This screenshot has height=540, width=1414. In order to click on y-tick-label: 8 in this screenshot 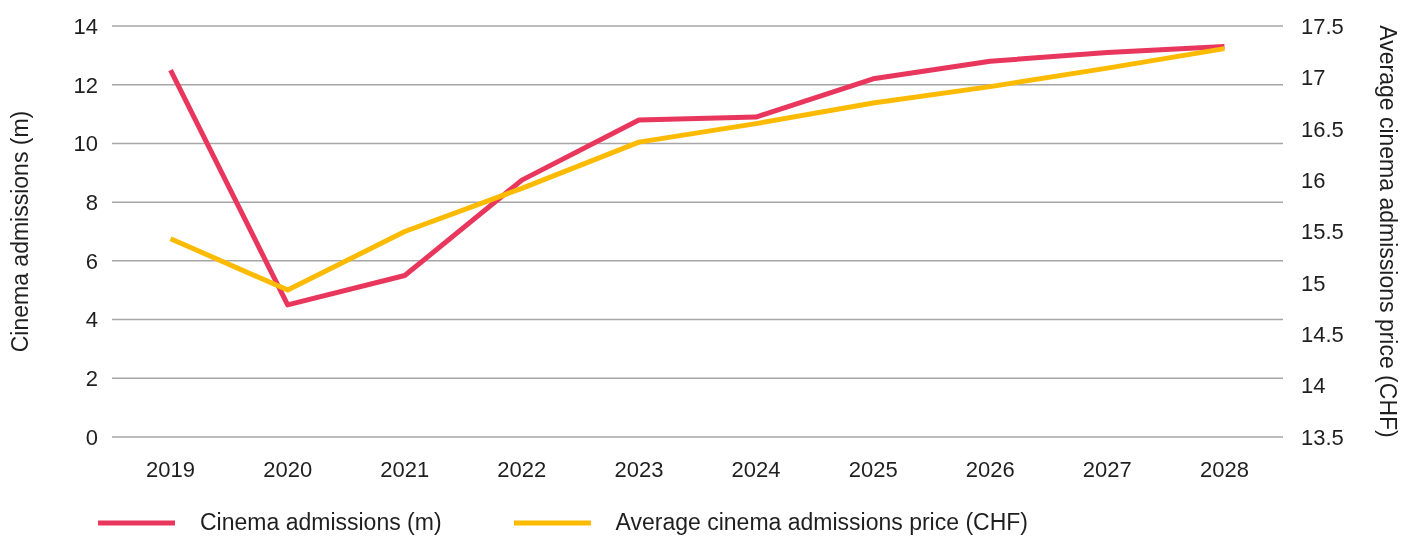, I will do `click(91, 202)`.